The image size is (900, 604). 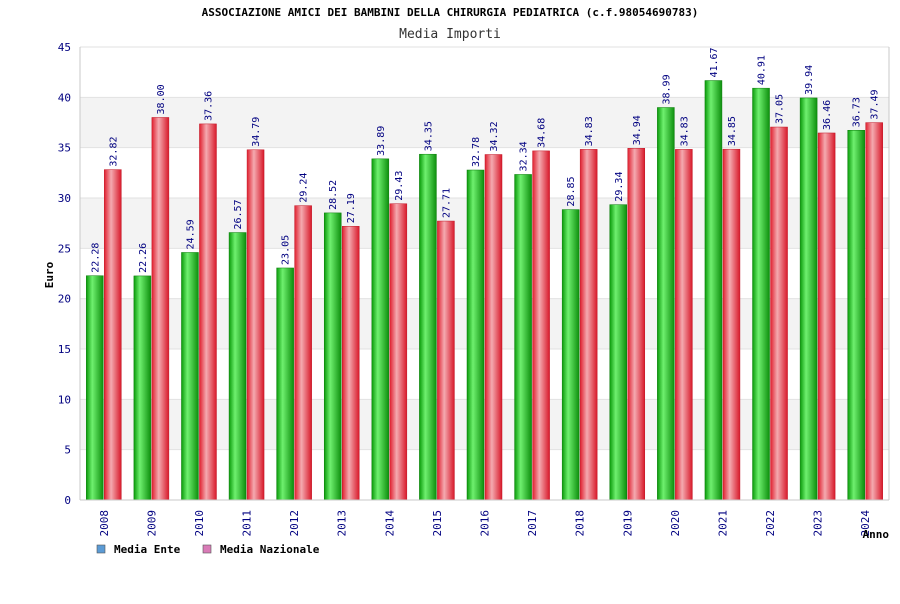 What do you see at coordinates (618, 352) in the screenshot?
I see `bar-media-ente-2019` at bounding box center [618, 352].